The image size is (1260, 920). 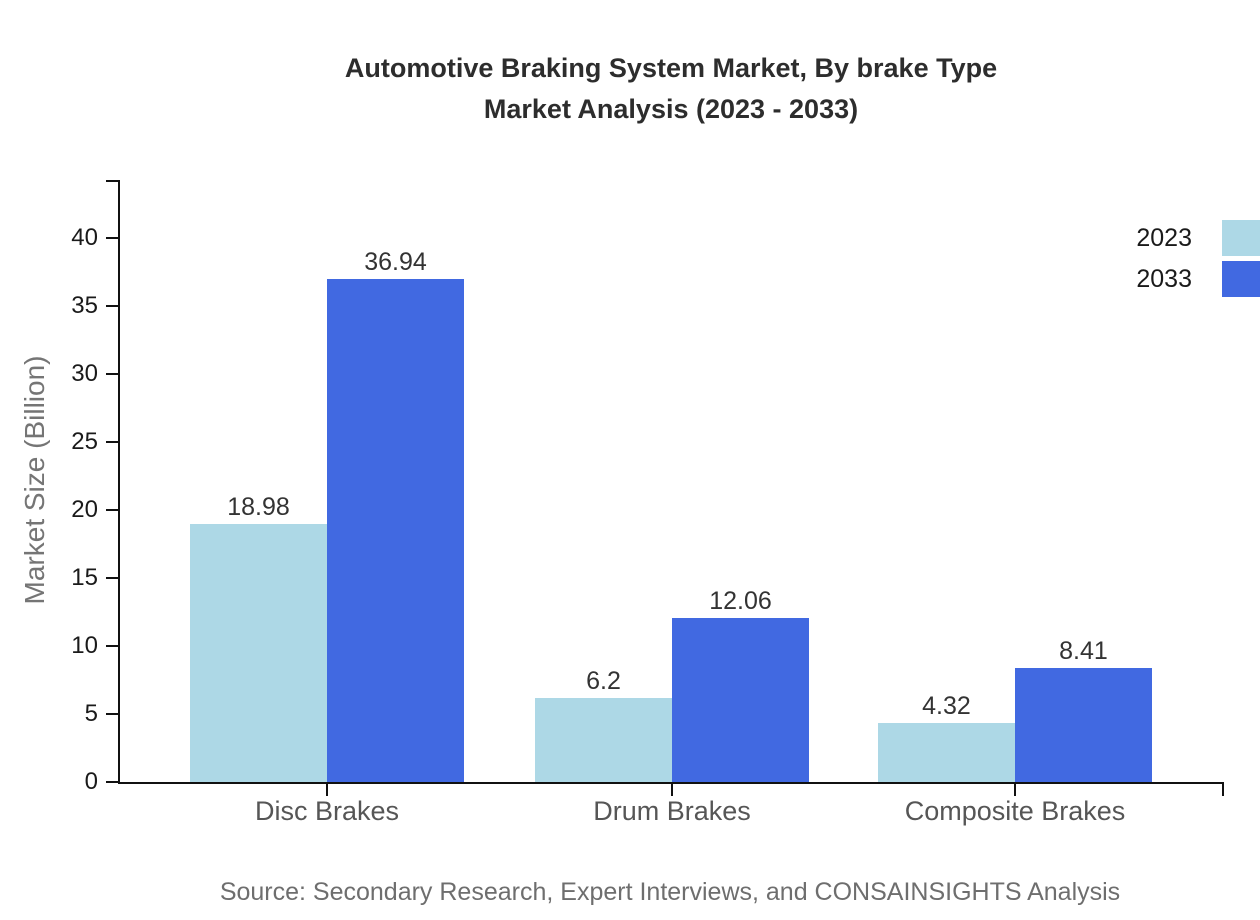 What do you see at coordinates (1164, 278) in the screenshot?
I see `legend-label-2033: 2033` at bounding box center [1164, 278].